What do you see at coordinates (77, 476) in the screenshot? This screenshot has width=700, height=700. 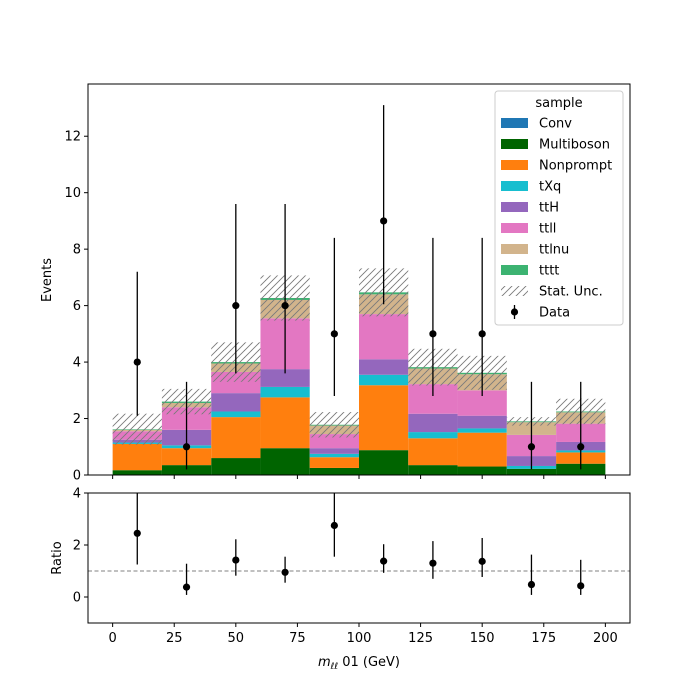 I see `main-ytick-label: 0` at bounding box center [77, 476].